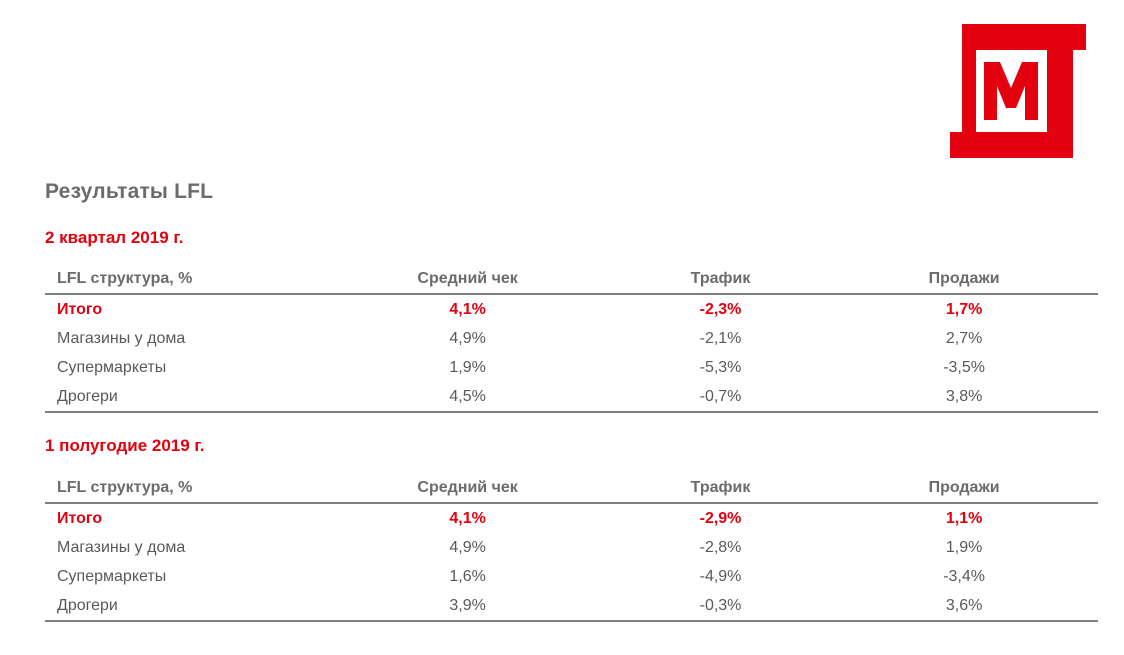  I want to click on table-row: Магазины у дома 4,9% -2,8% 1,9%, so click(571, 547).